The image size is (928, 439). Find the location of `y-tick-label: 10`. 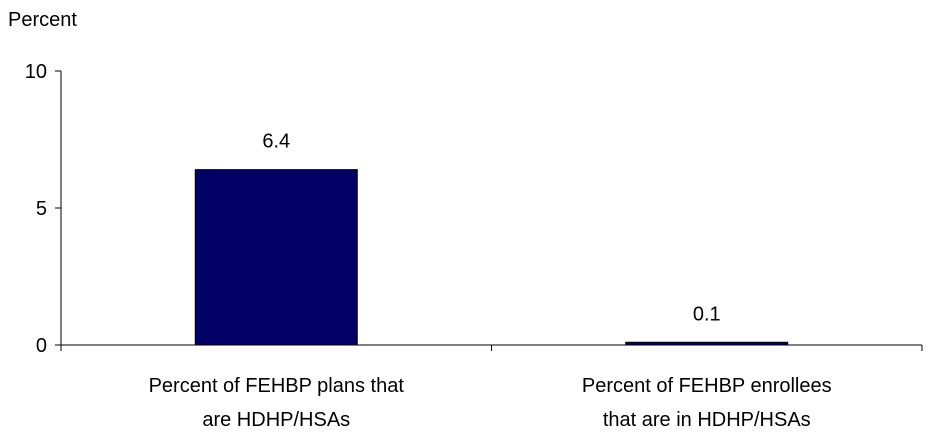

y-tick-label: 10 is located at coordinates (36, 72).